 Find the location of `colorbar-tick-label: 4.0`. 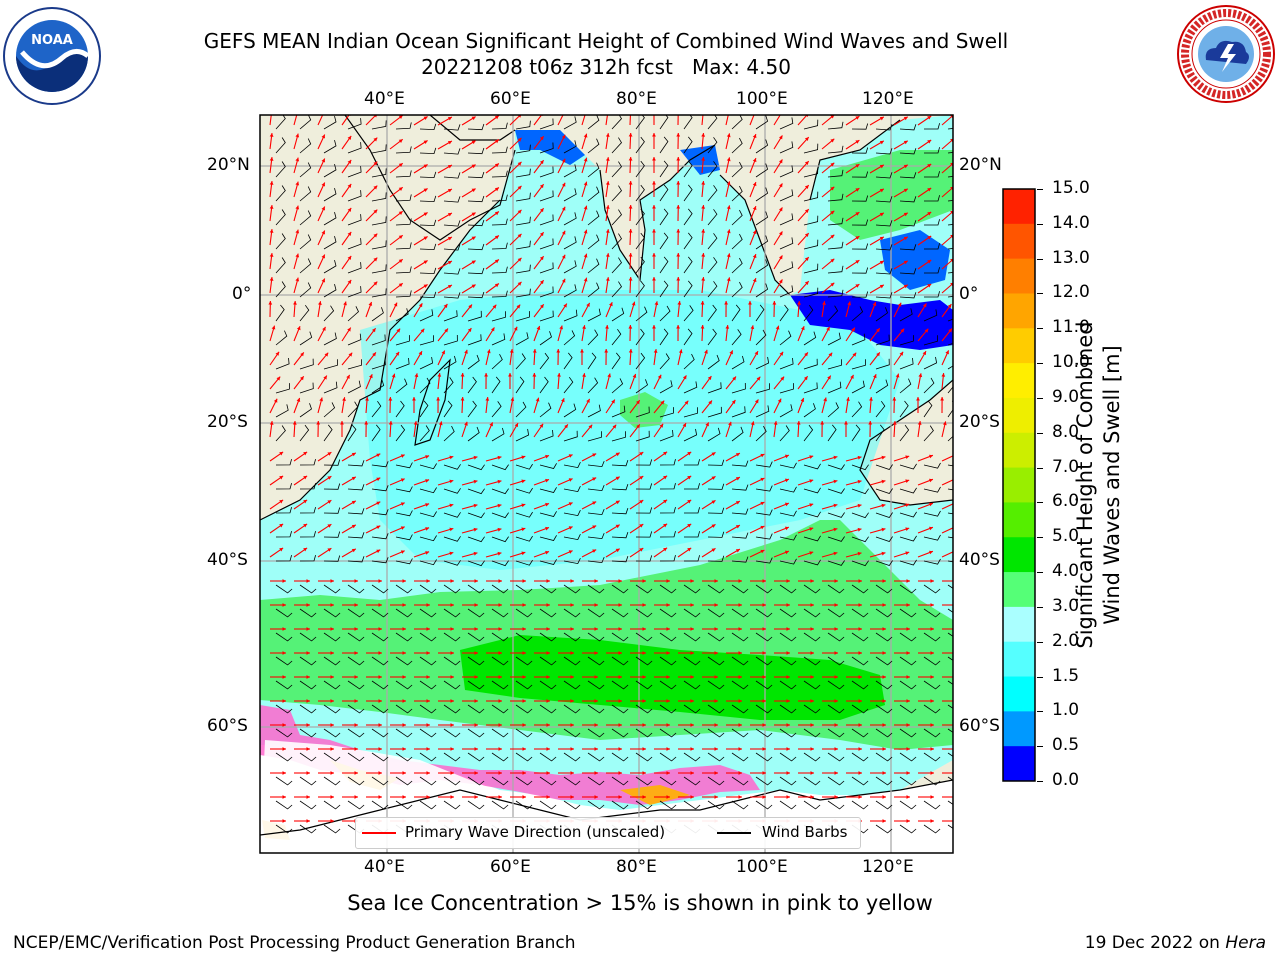

colorbar-tick-label: 4.0 is located at coordinates (1066, 571).